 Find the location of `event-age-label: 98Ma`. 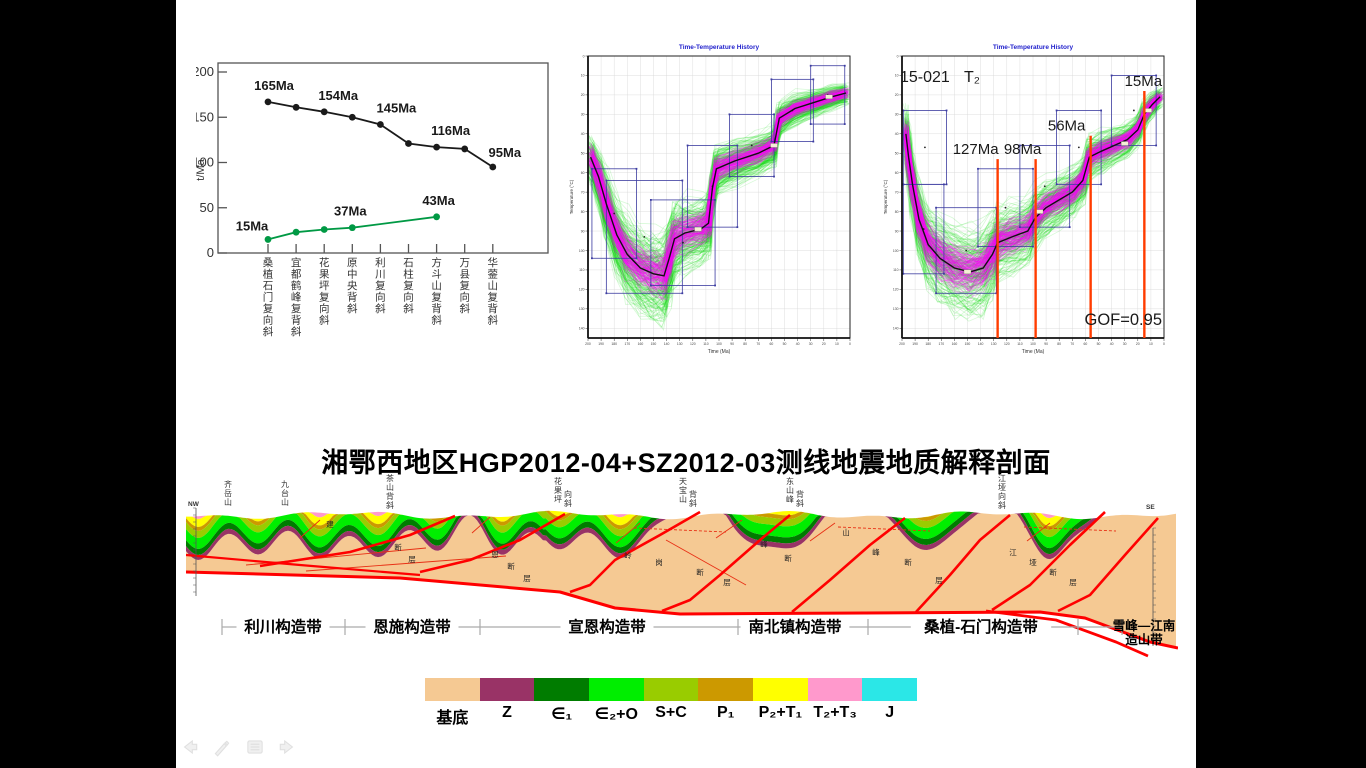

event-age-label: 98Ma is located at coordinates (1023, 149).